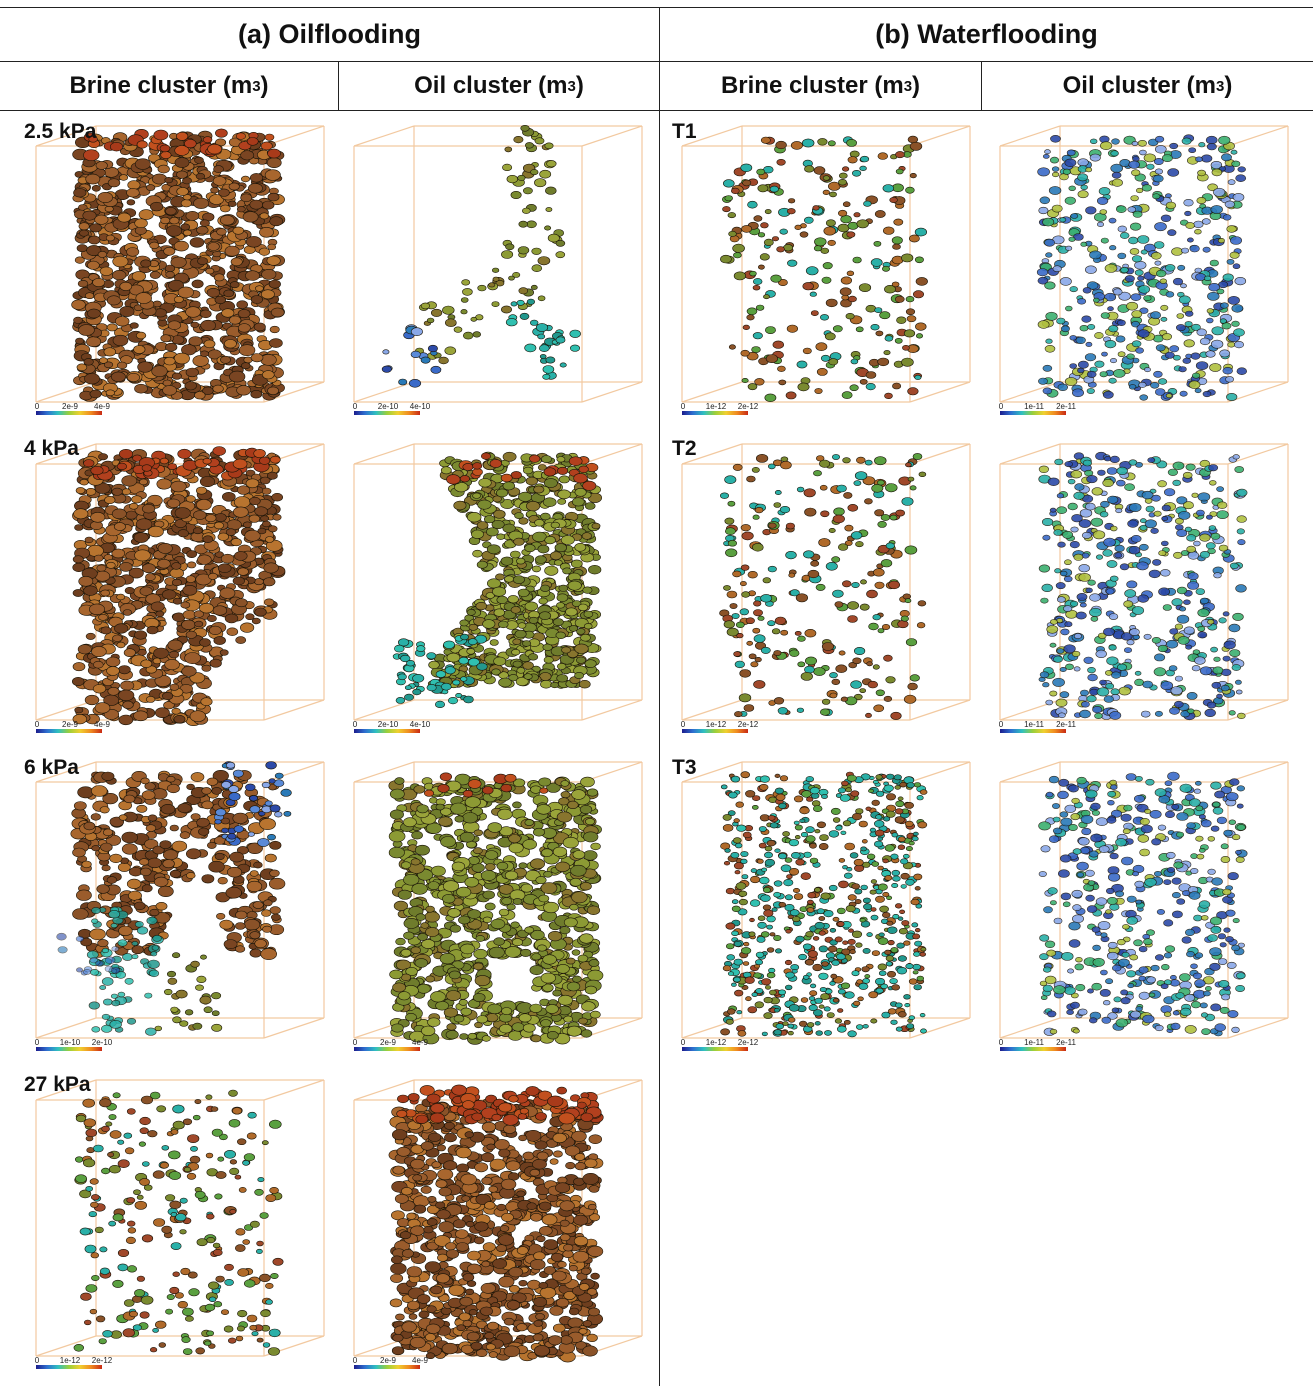  I want to click on panel-oil-6kpa-brine: 0 1e-10 2e-10, so click(178, 906).